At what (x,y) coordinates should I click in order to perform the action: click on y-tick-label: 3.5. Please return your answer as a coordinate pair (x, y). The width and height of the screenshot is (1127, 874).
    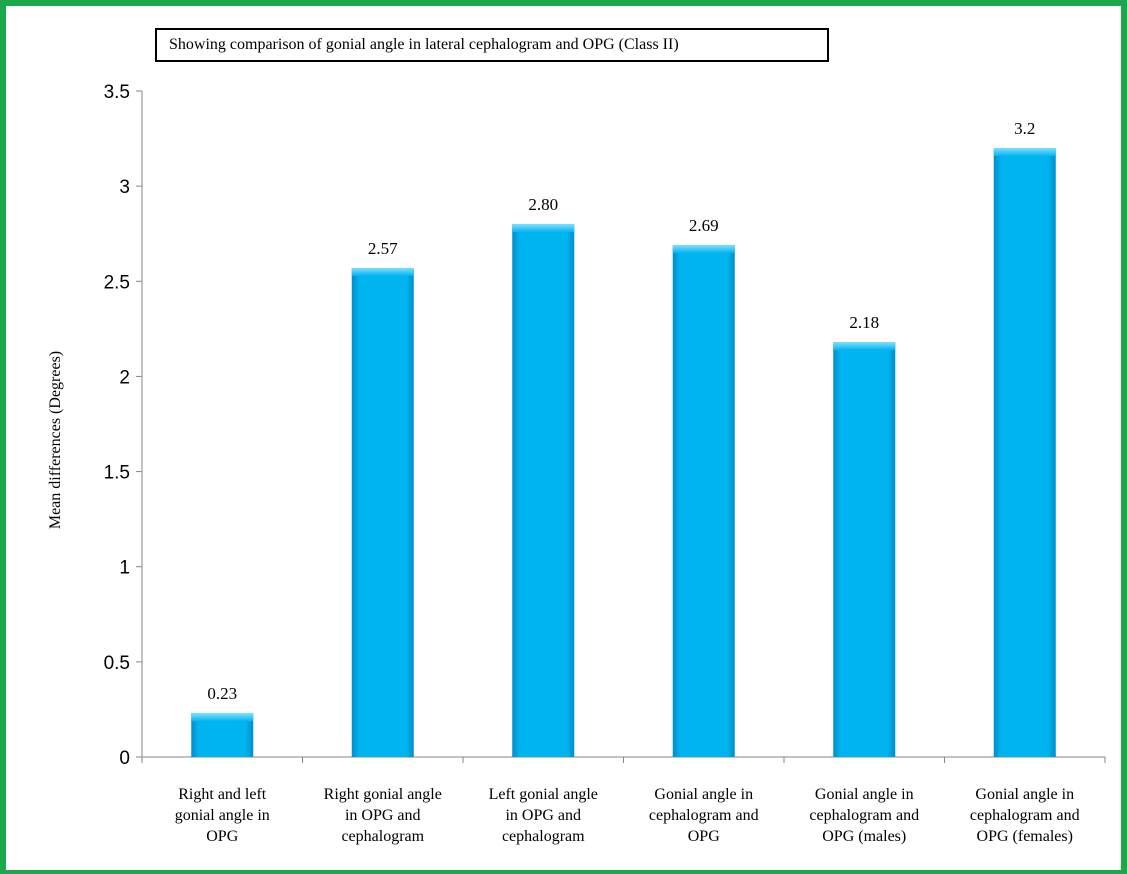
    Looking at the image, I should click on (117, 92).